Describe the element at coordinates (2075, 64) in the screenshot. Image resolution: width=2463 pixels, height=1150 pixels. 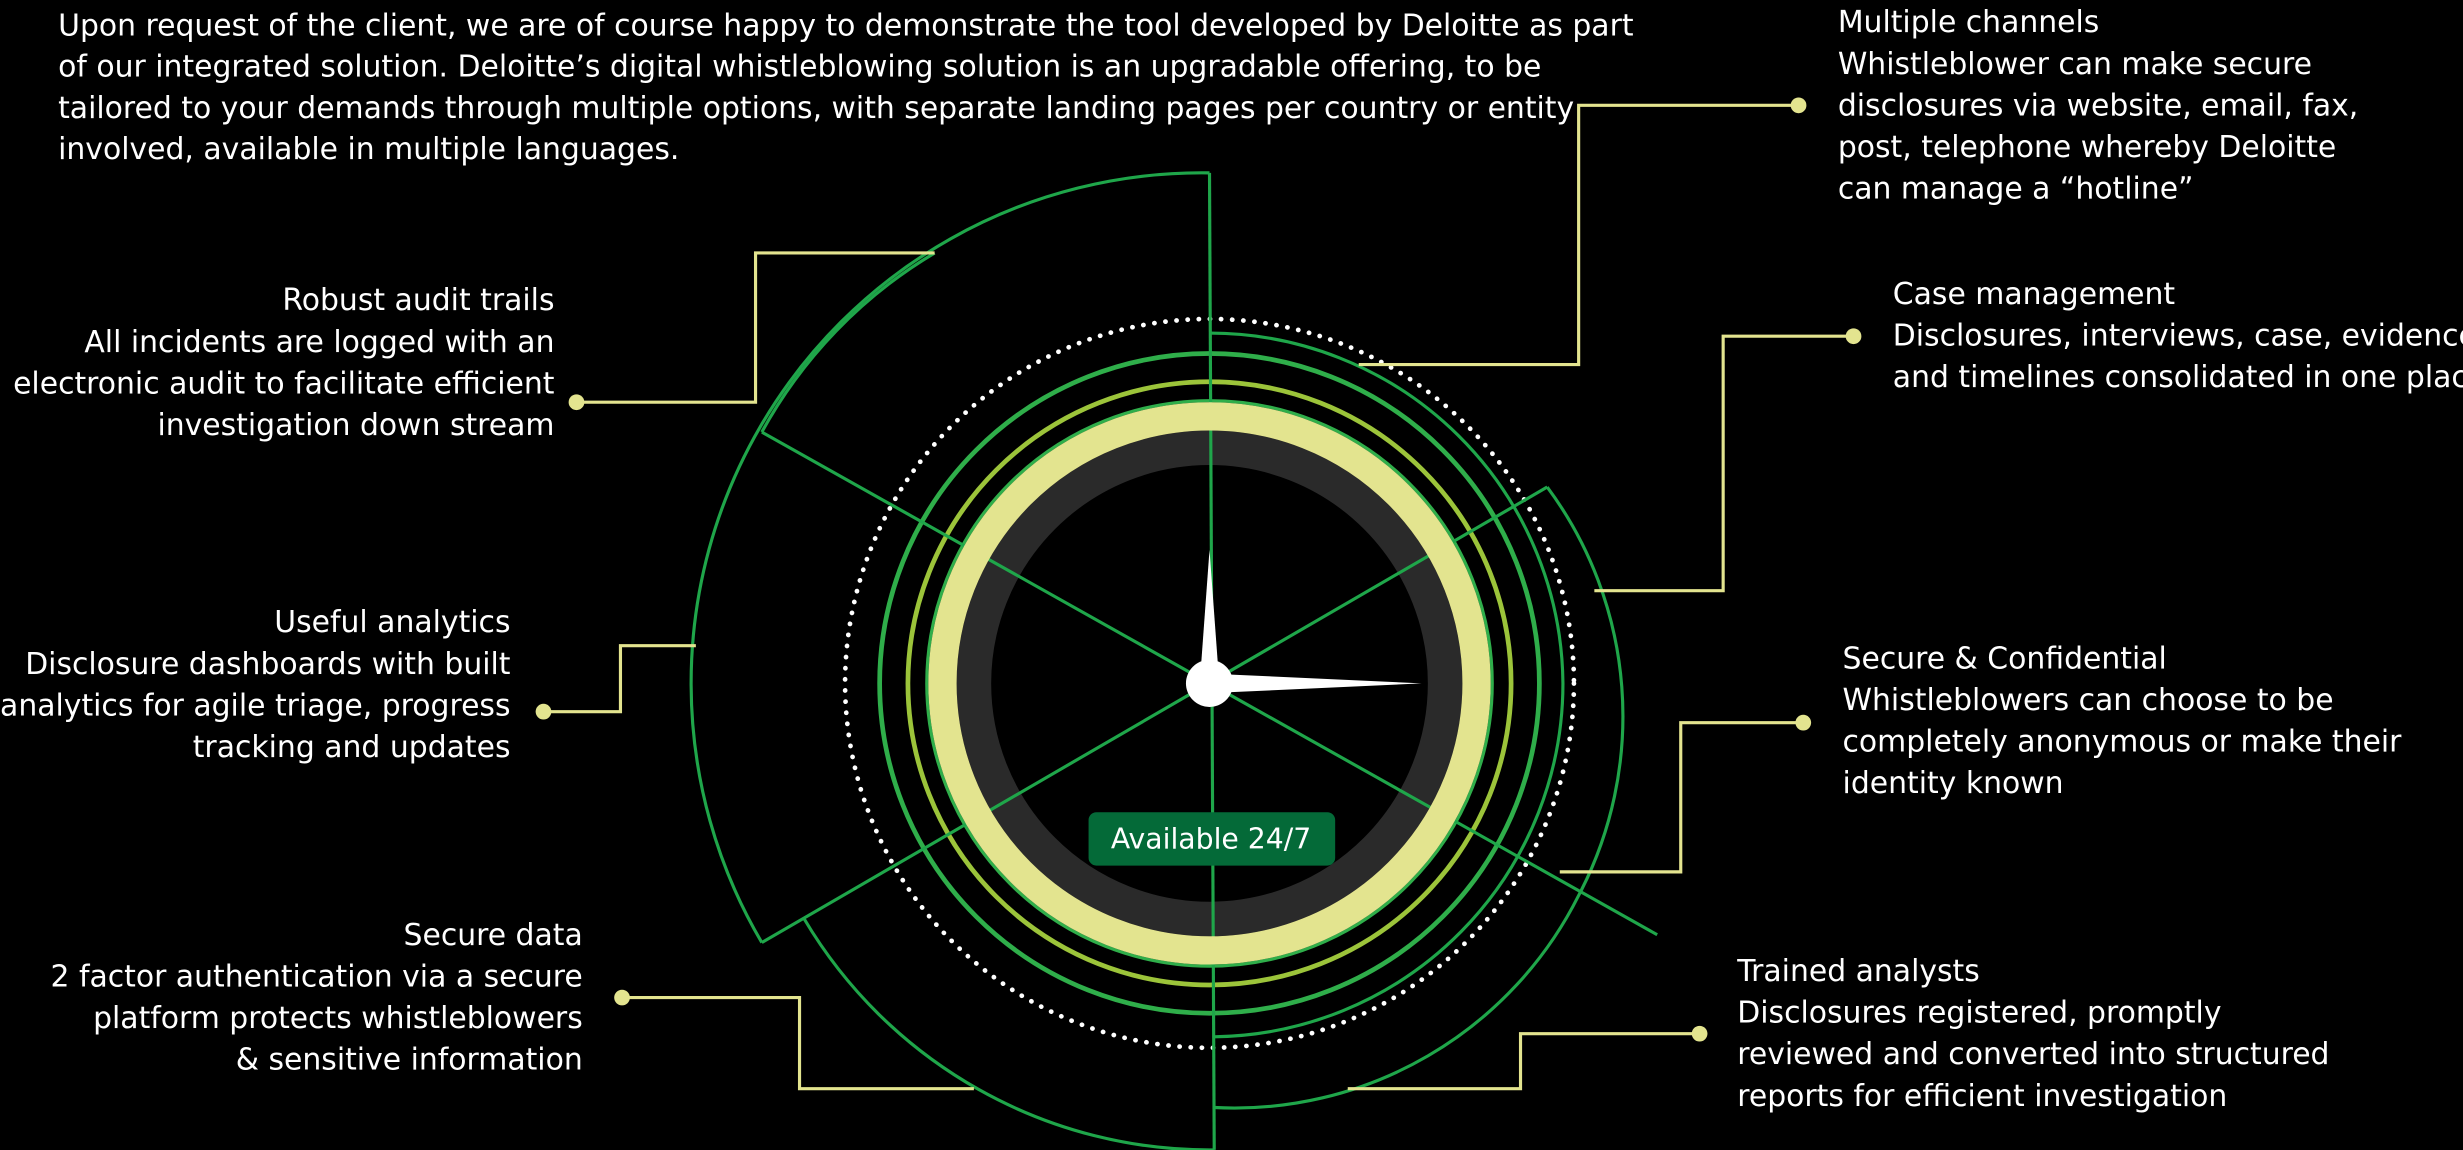
I see `feature-text: Whistleblower can make secure` at that location.